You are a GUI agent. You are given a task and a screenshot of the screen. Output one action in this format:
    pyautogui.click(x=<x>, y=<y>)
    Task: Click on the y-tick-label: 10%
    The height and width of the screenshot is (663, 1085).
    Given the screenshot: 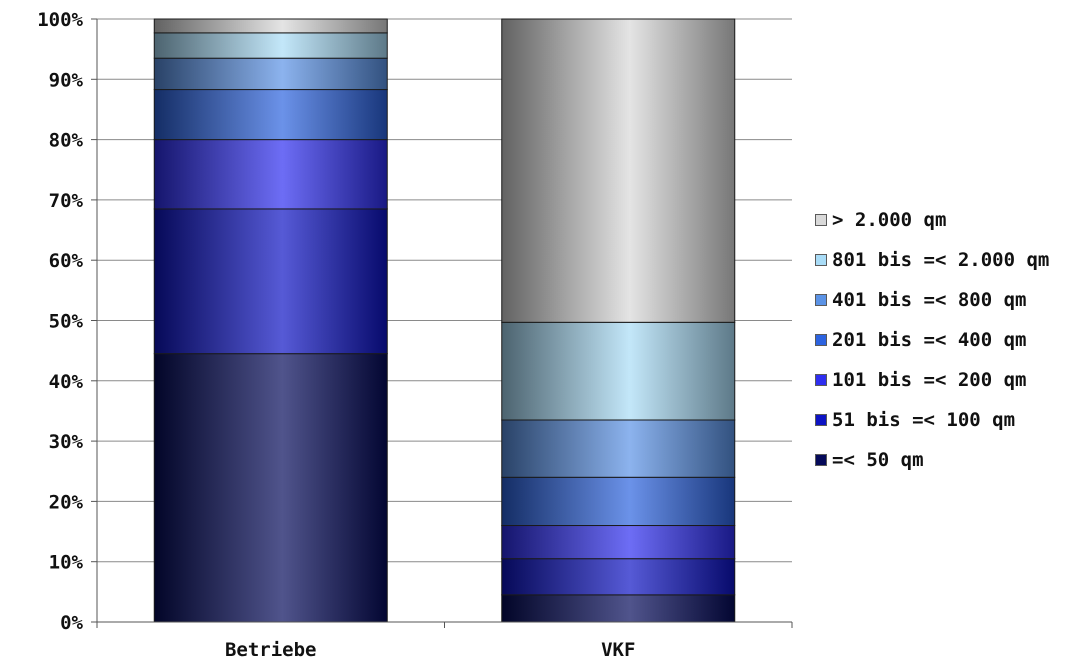 What is the action you would take?
    pyautogui.click(x=66, y=563)
    